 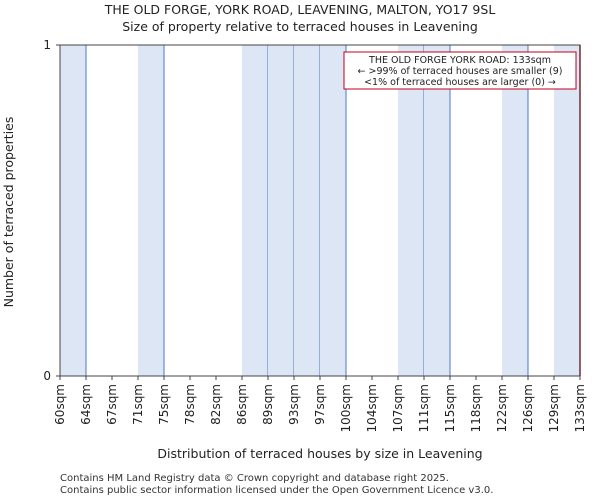 What do you see at coordinates (60, 404) in the screenshot?
I see `x-tick-label-60sqm: 60sqm` at bounding box center [60, 404].